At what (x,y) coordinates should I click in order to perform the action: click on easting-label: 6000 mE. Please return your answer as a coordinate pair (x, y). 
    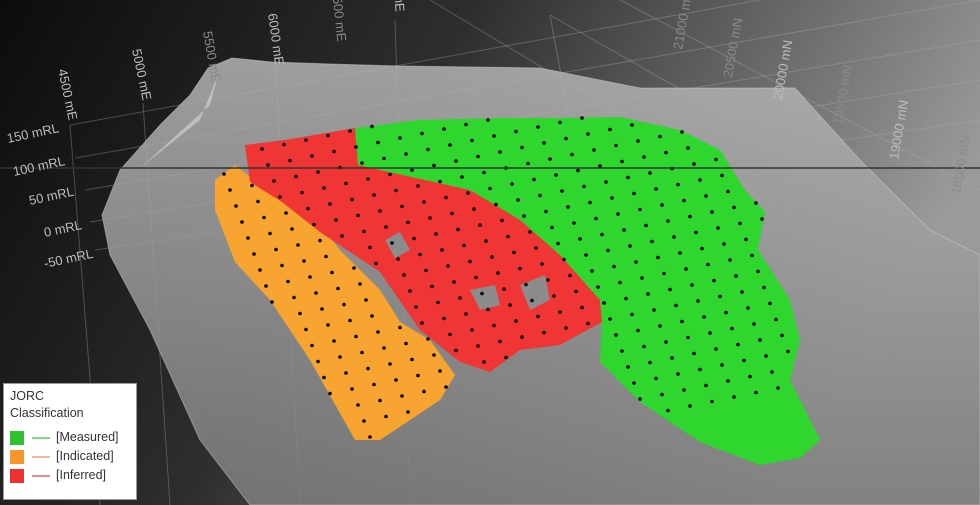
    Looking at the image, I should click on (276, 39).